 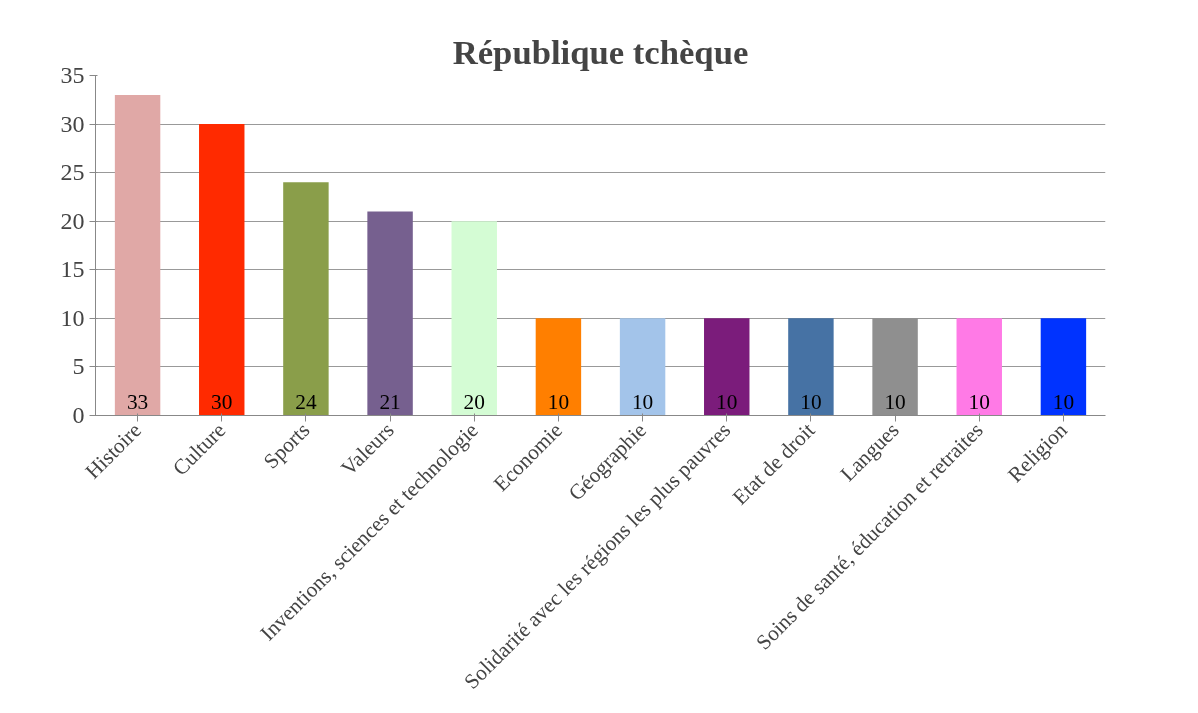 I want to click on data-label: 21, so click(x=390, y=401).